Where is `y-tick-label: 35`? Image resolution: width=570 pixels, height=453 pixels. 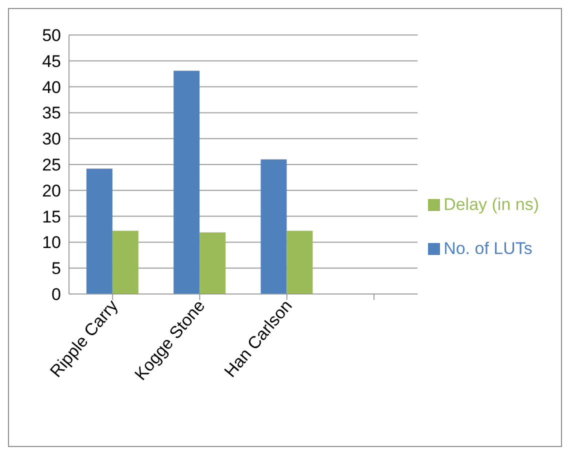
y-tick-label: 35 is located at coordinates (51, 113).